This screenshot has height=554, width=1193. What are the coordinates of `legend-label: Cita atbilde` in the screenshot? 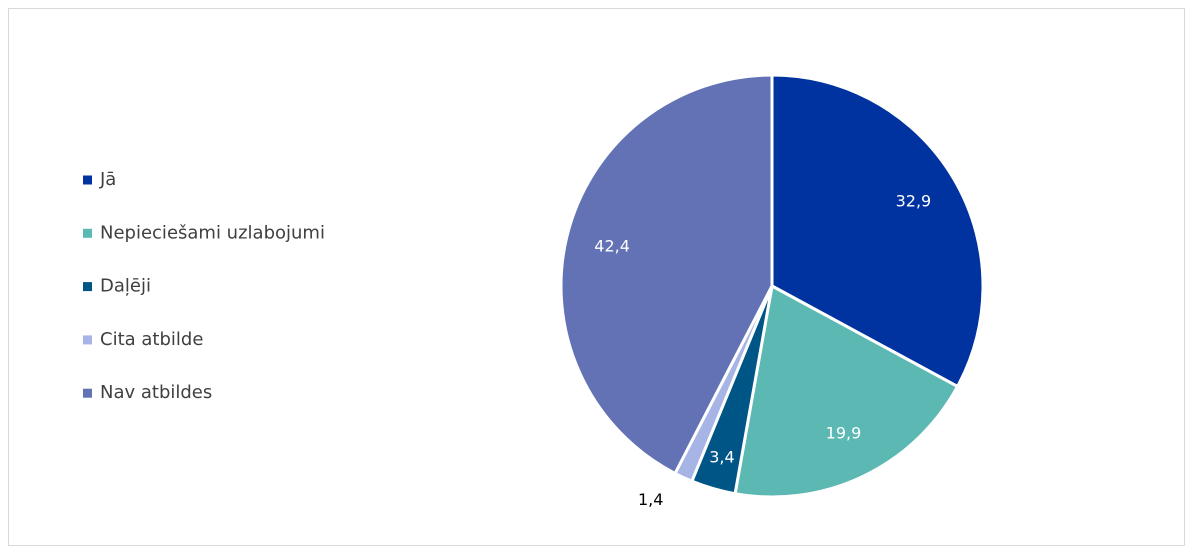 It's located at (151, 339).